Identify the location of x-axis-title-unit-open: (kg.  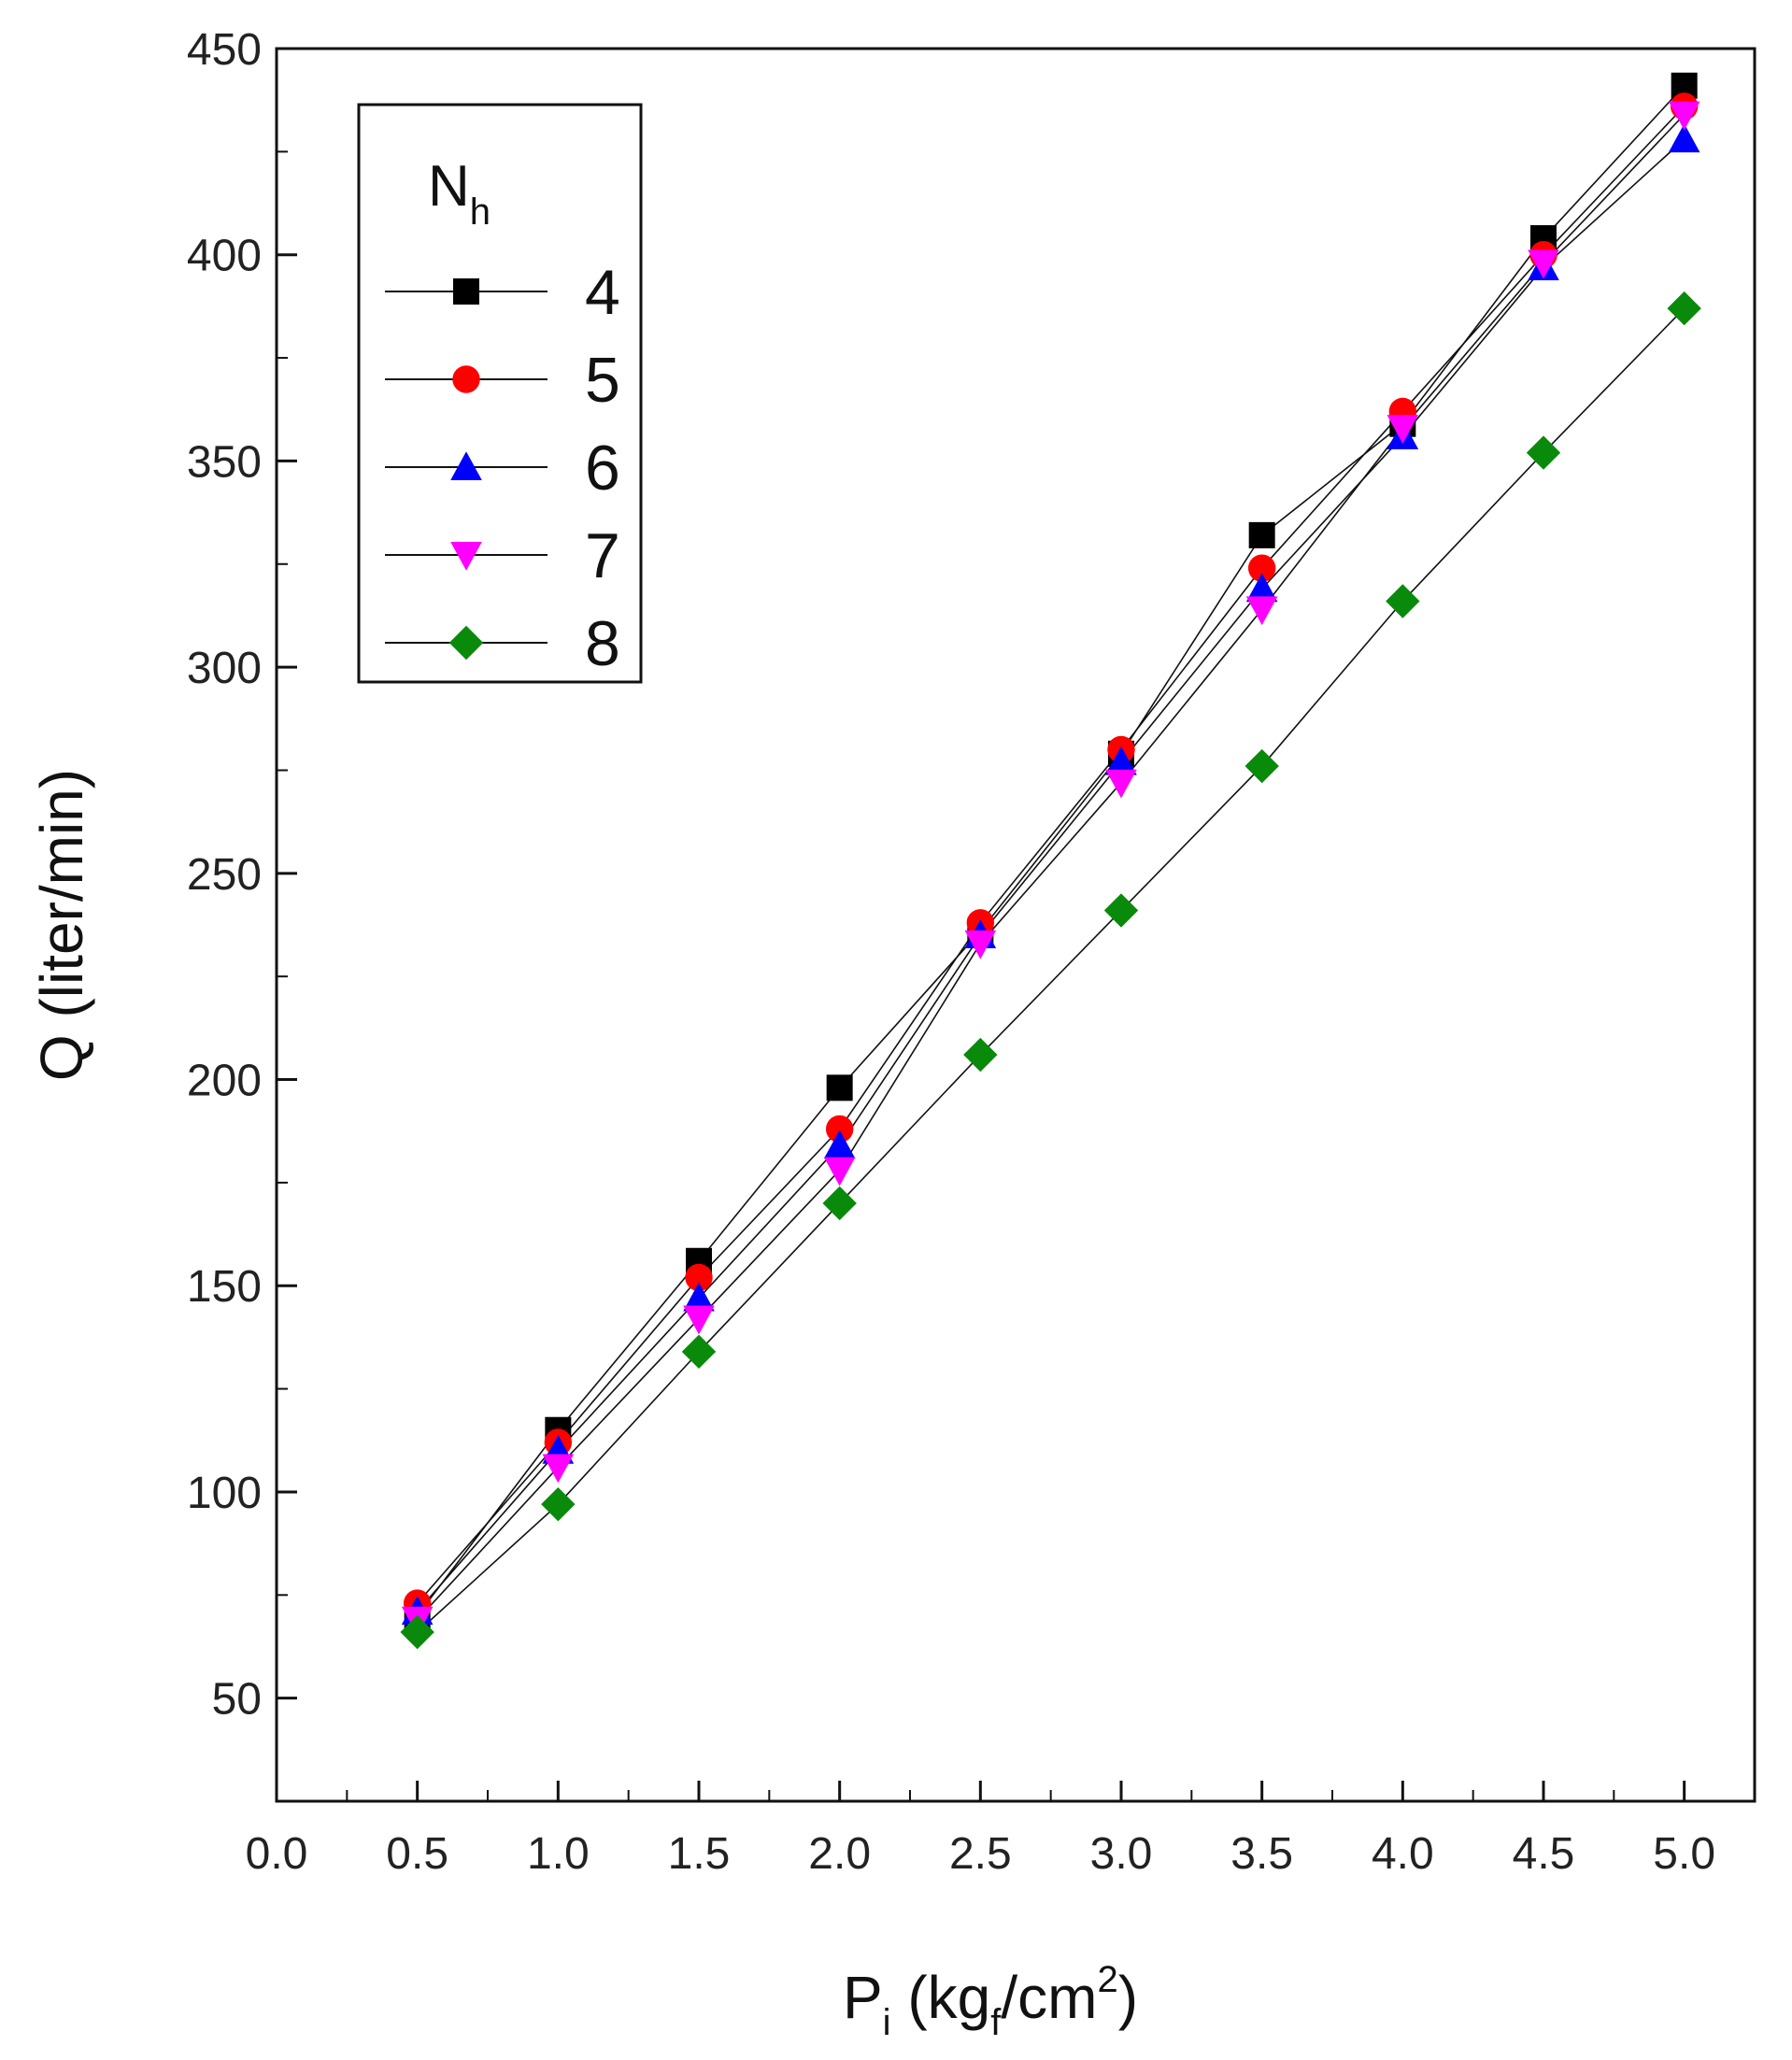
(941, 1997).